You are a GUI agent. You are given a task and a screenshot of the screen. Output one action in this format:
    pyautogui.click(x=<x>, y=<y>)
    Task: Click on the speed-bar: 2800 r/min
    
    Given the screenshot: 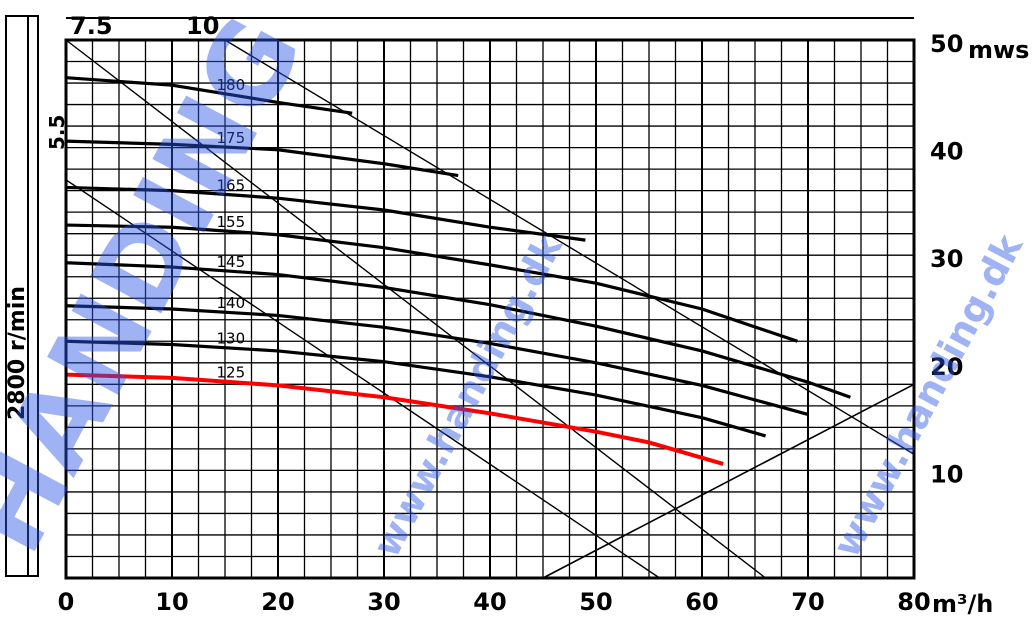 What is the action you would take?
    pyautogui.click(x=22, y=296)
    